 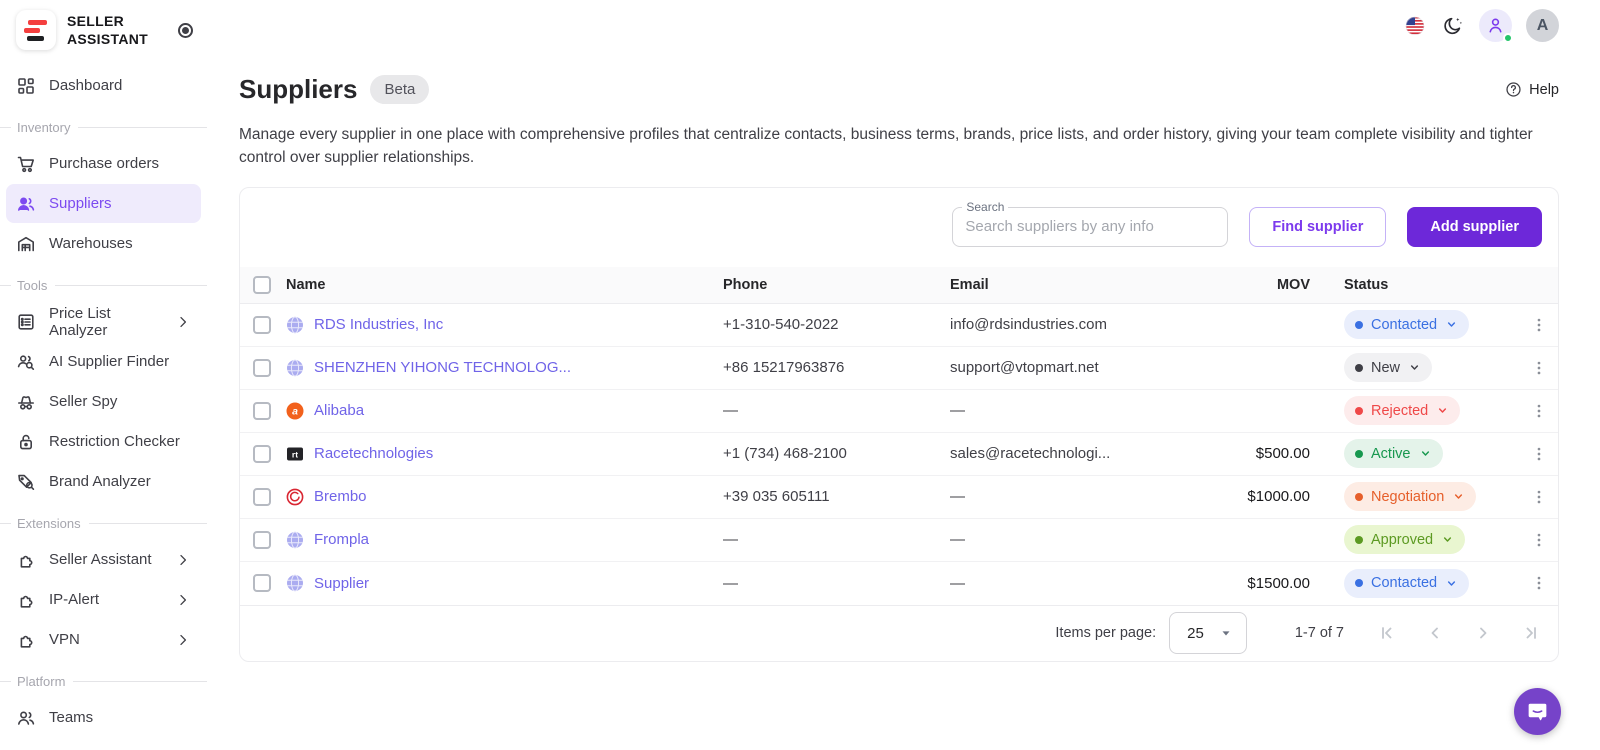 I want to click on sidebar-item-purchase-orders: Purchase orders, so click(x=103, y=163).